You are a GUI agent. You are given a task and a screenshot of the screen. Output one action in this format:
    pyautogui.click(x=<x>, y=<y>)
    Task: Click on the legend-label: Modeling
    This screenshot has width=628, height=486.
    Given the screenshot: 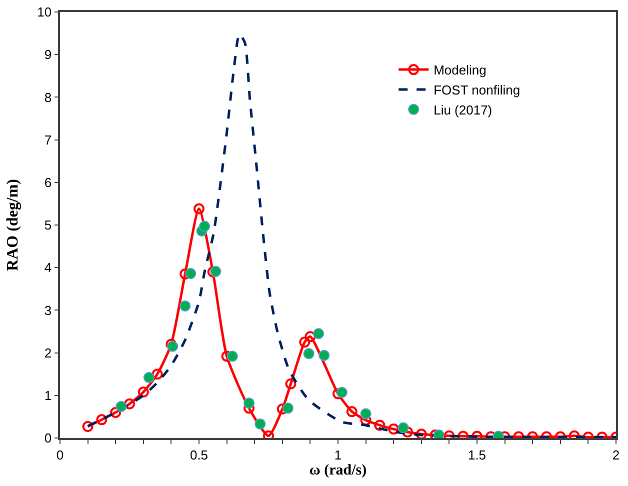 What is the action you would take?
    pyautogui.click(x=460, y=70)
    